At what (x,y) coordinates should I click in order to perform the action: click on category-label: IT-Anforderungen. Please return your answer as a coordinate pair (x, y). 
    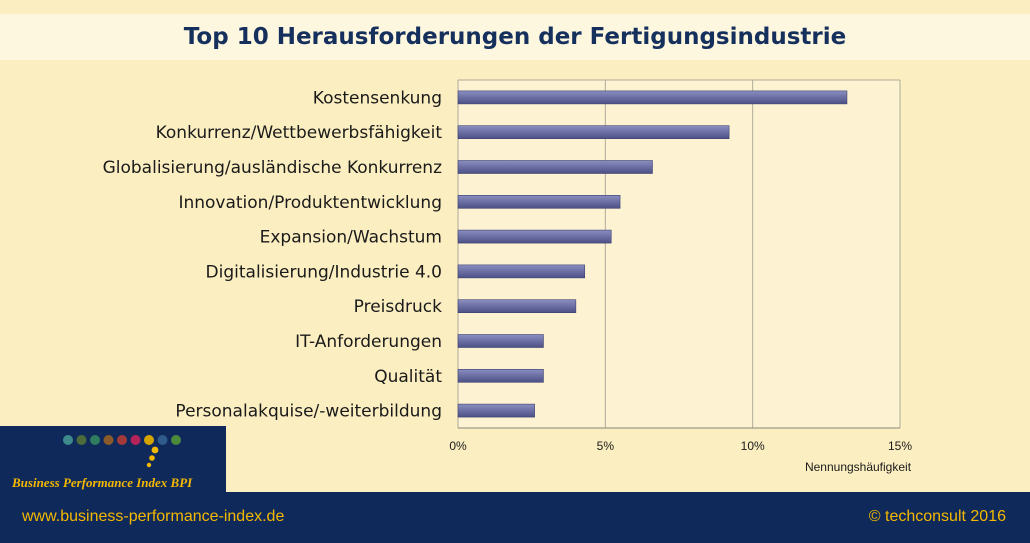
    Looking at the image, I should click on (368, 342).